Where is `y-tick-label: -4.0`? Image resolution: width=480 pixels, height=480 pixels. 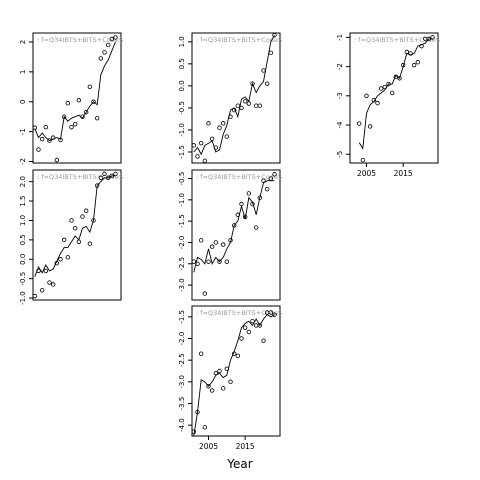
y-tick-label: -4.0 is located at coordinates (182, 425).